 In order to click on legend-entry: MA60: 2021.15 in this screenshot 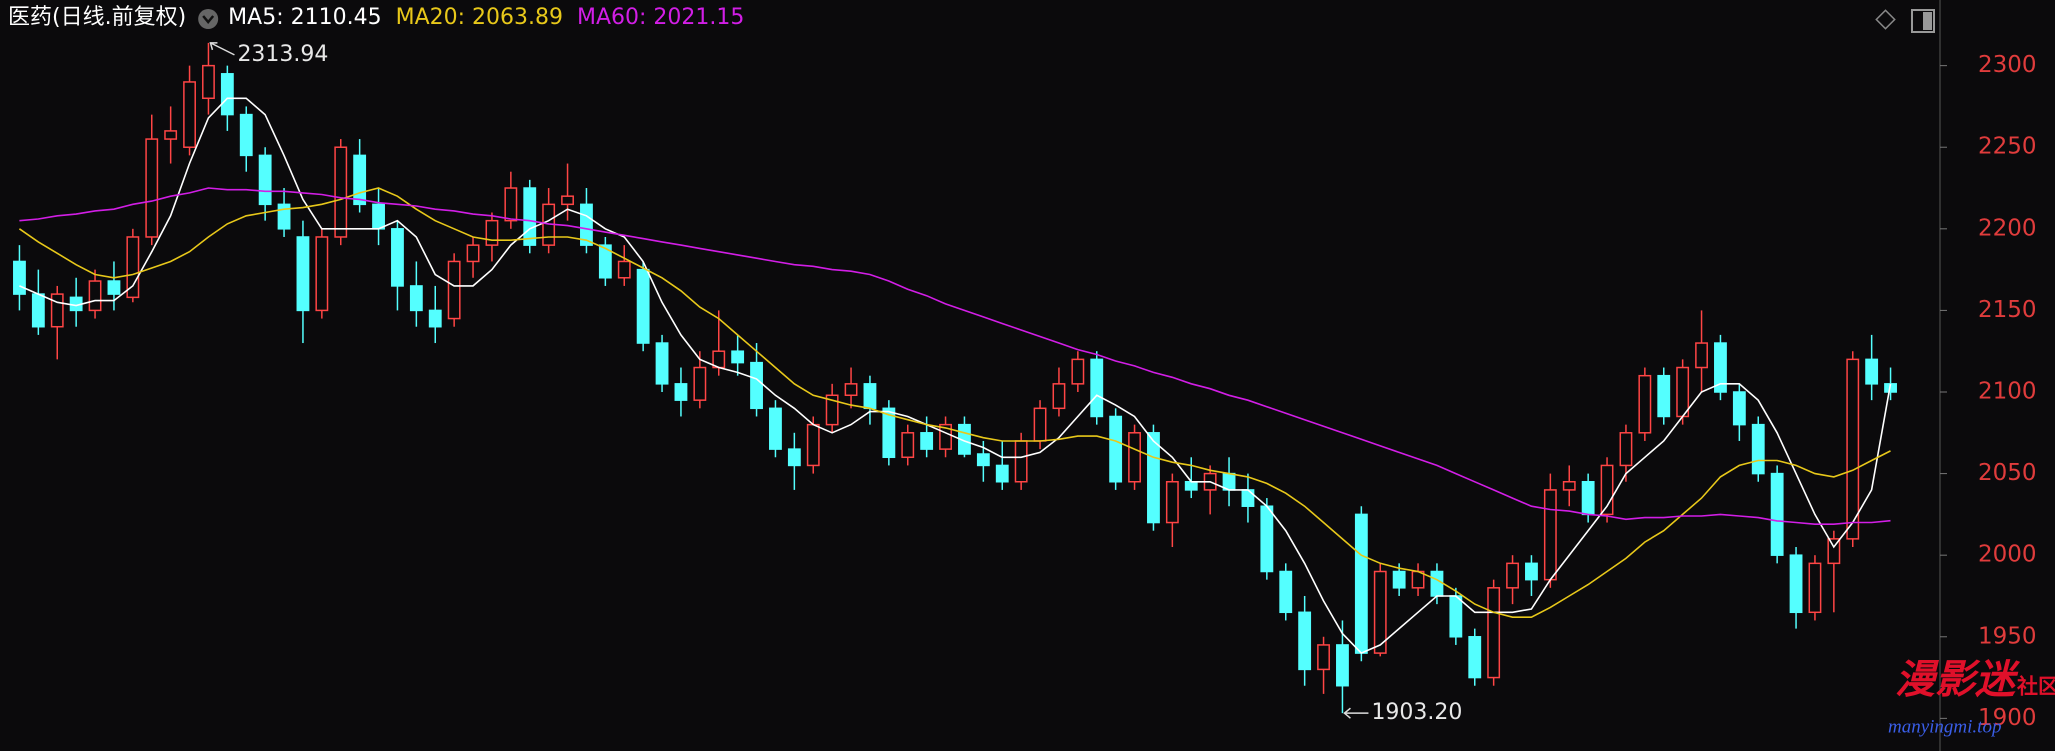, I will do `click(660, 17)`.